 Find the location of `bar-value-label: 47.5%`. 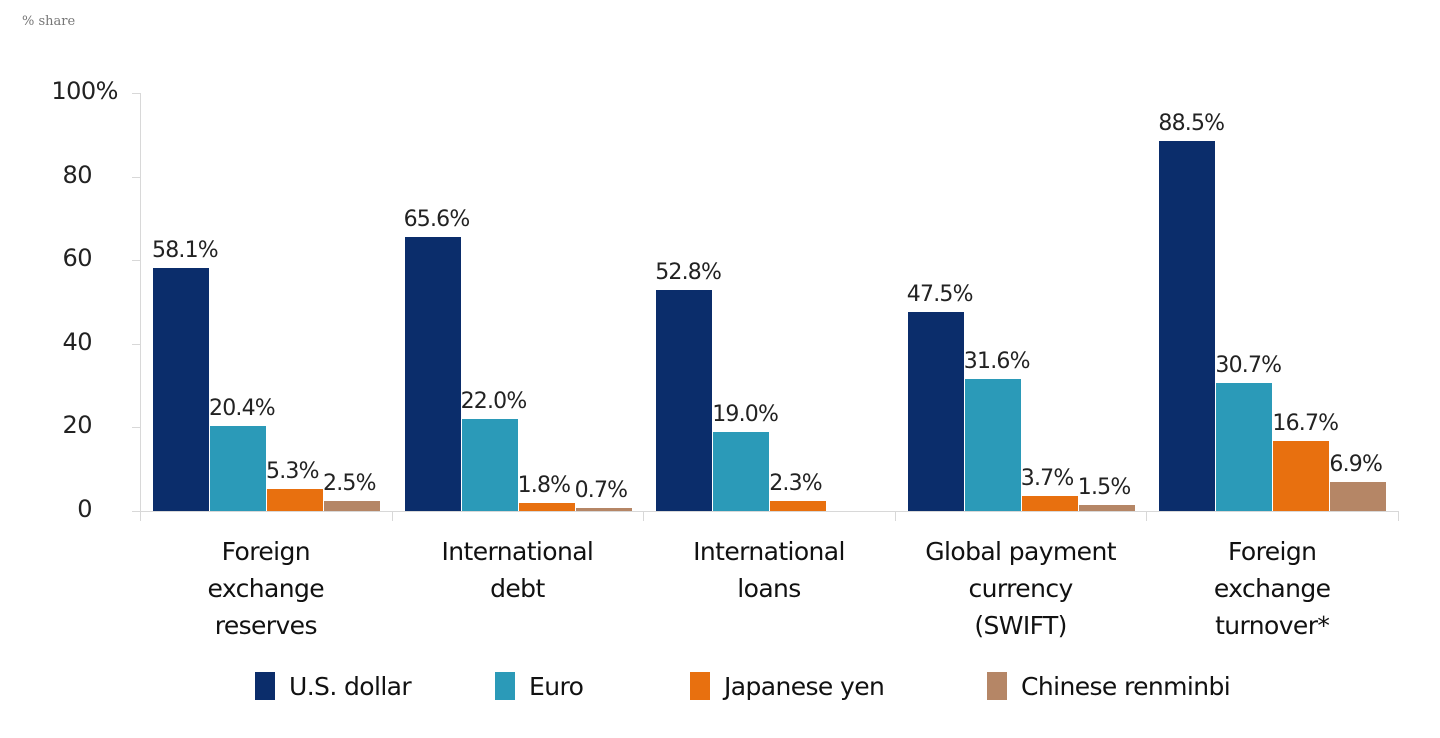

bar-value-label: 47.5% is located at coordinates (940, 295).